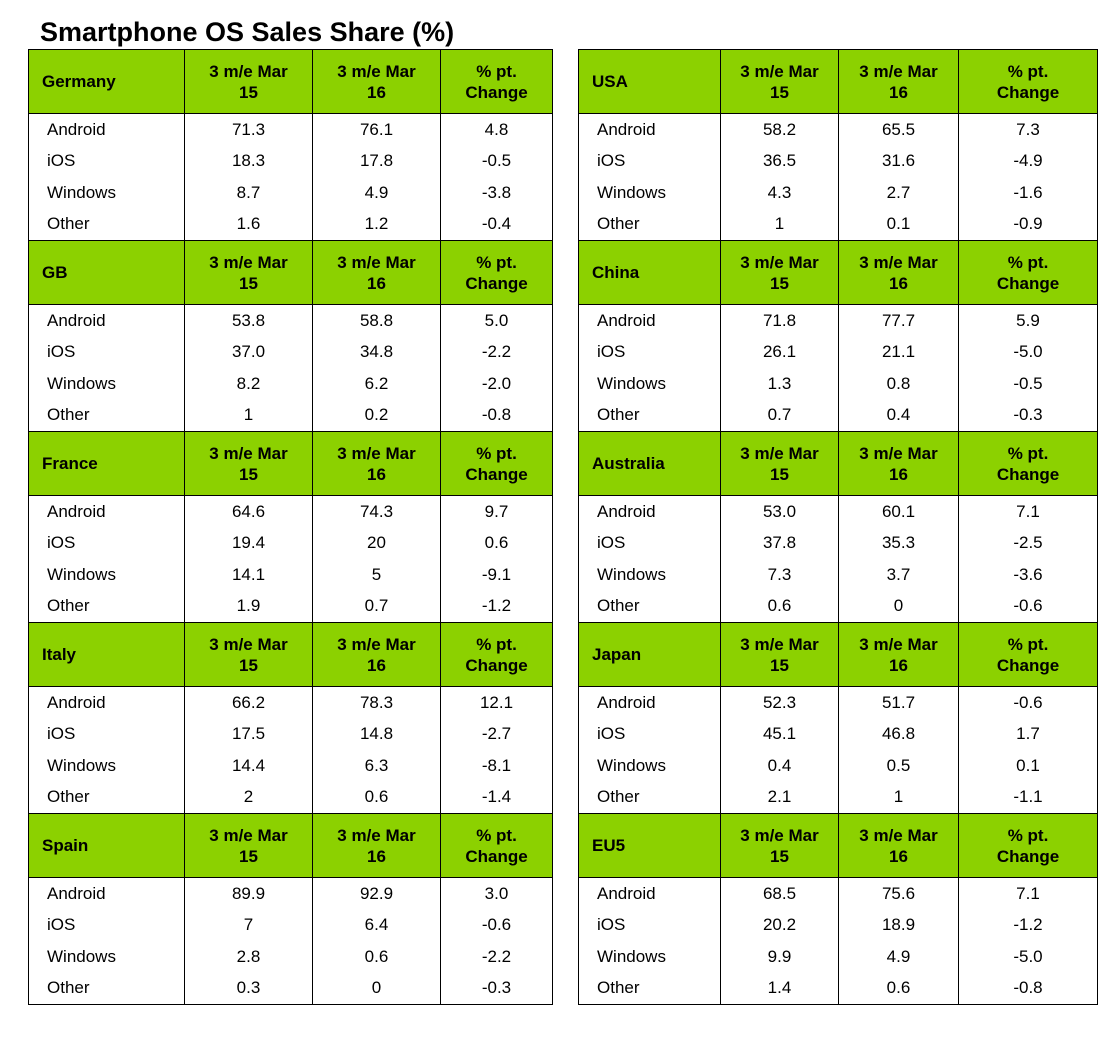 This screenshot has width=1115, height=1039. I want to click on value-cell: 35.3, so click(898, 543).